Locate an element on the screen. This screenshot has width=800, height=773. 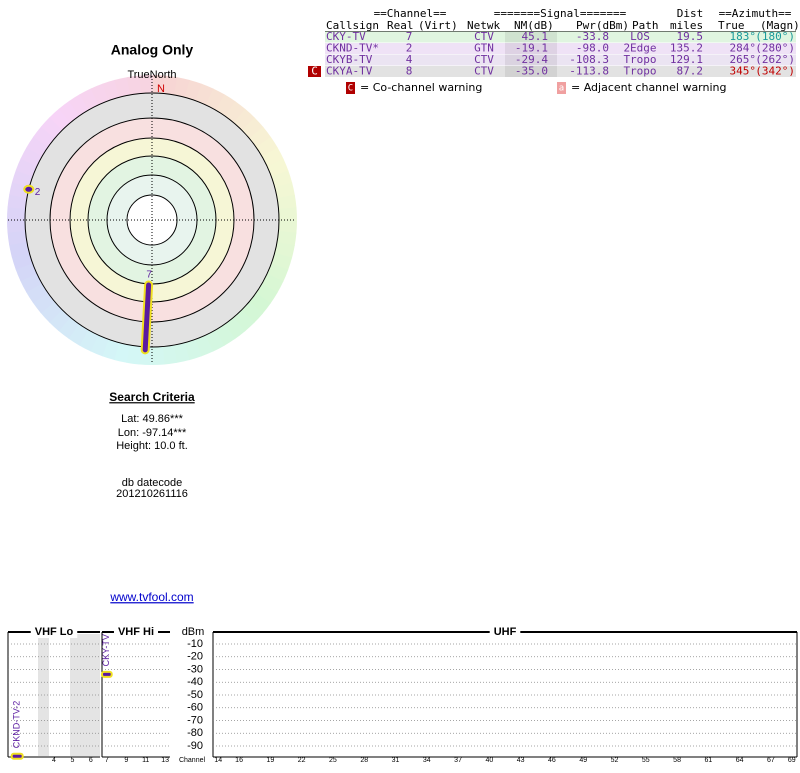
table-cell: 4 is located at coordinates (409, 59).